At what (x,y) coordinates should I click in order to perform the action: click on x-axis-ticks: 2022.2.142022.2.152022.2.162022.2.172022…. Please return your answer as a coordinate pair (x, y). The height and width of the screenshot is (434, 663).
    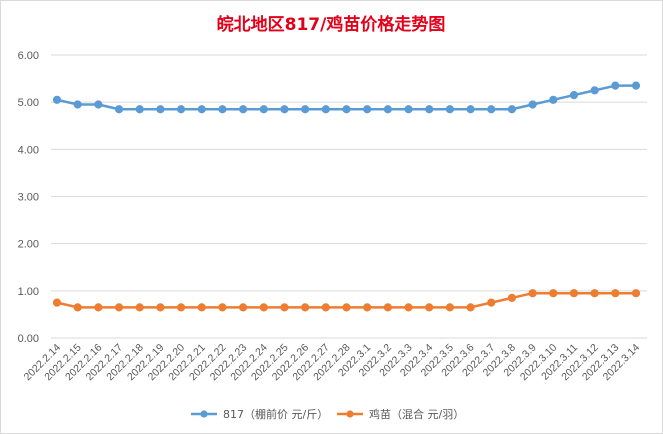
    Looking at the image, I should click on (332, 363).